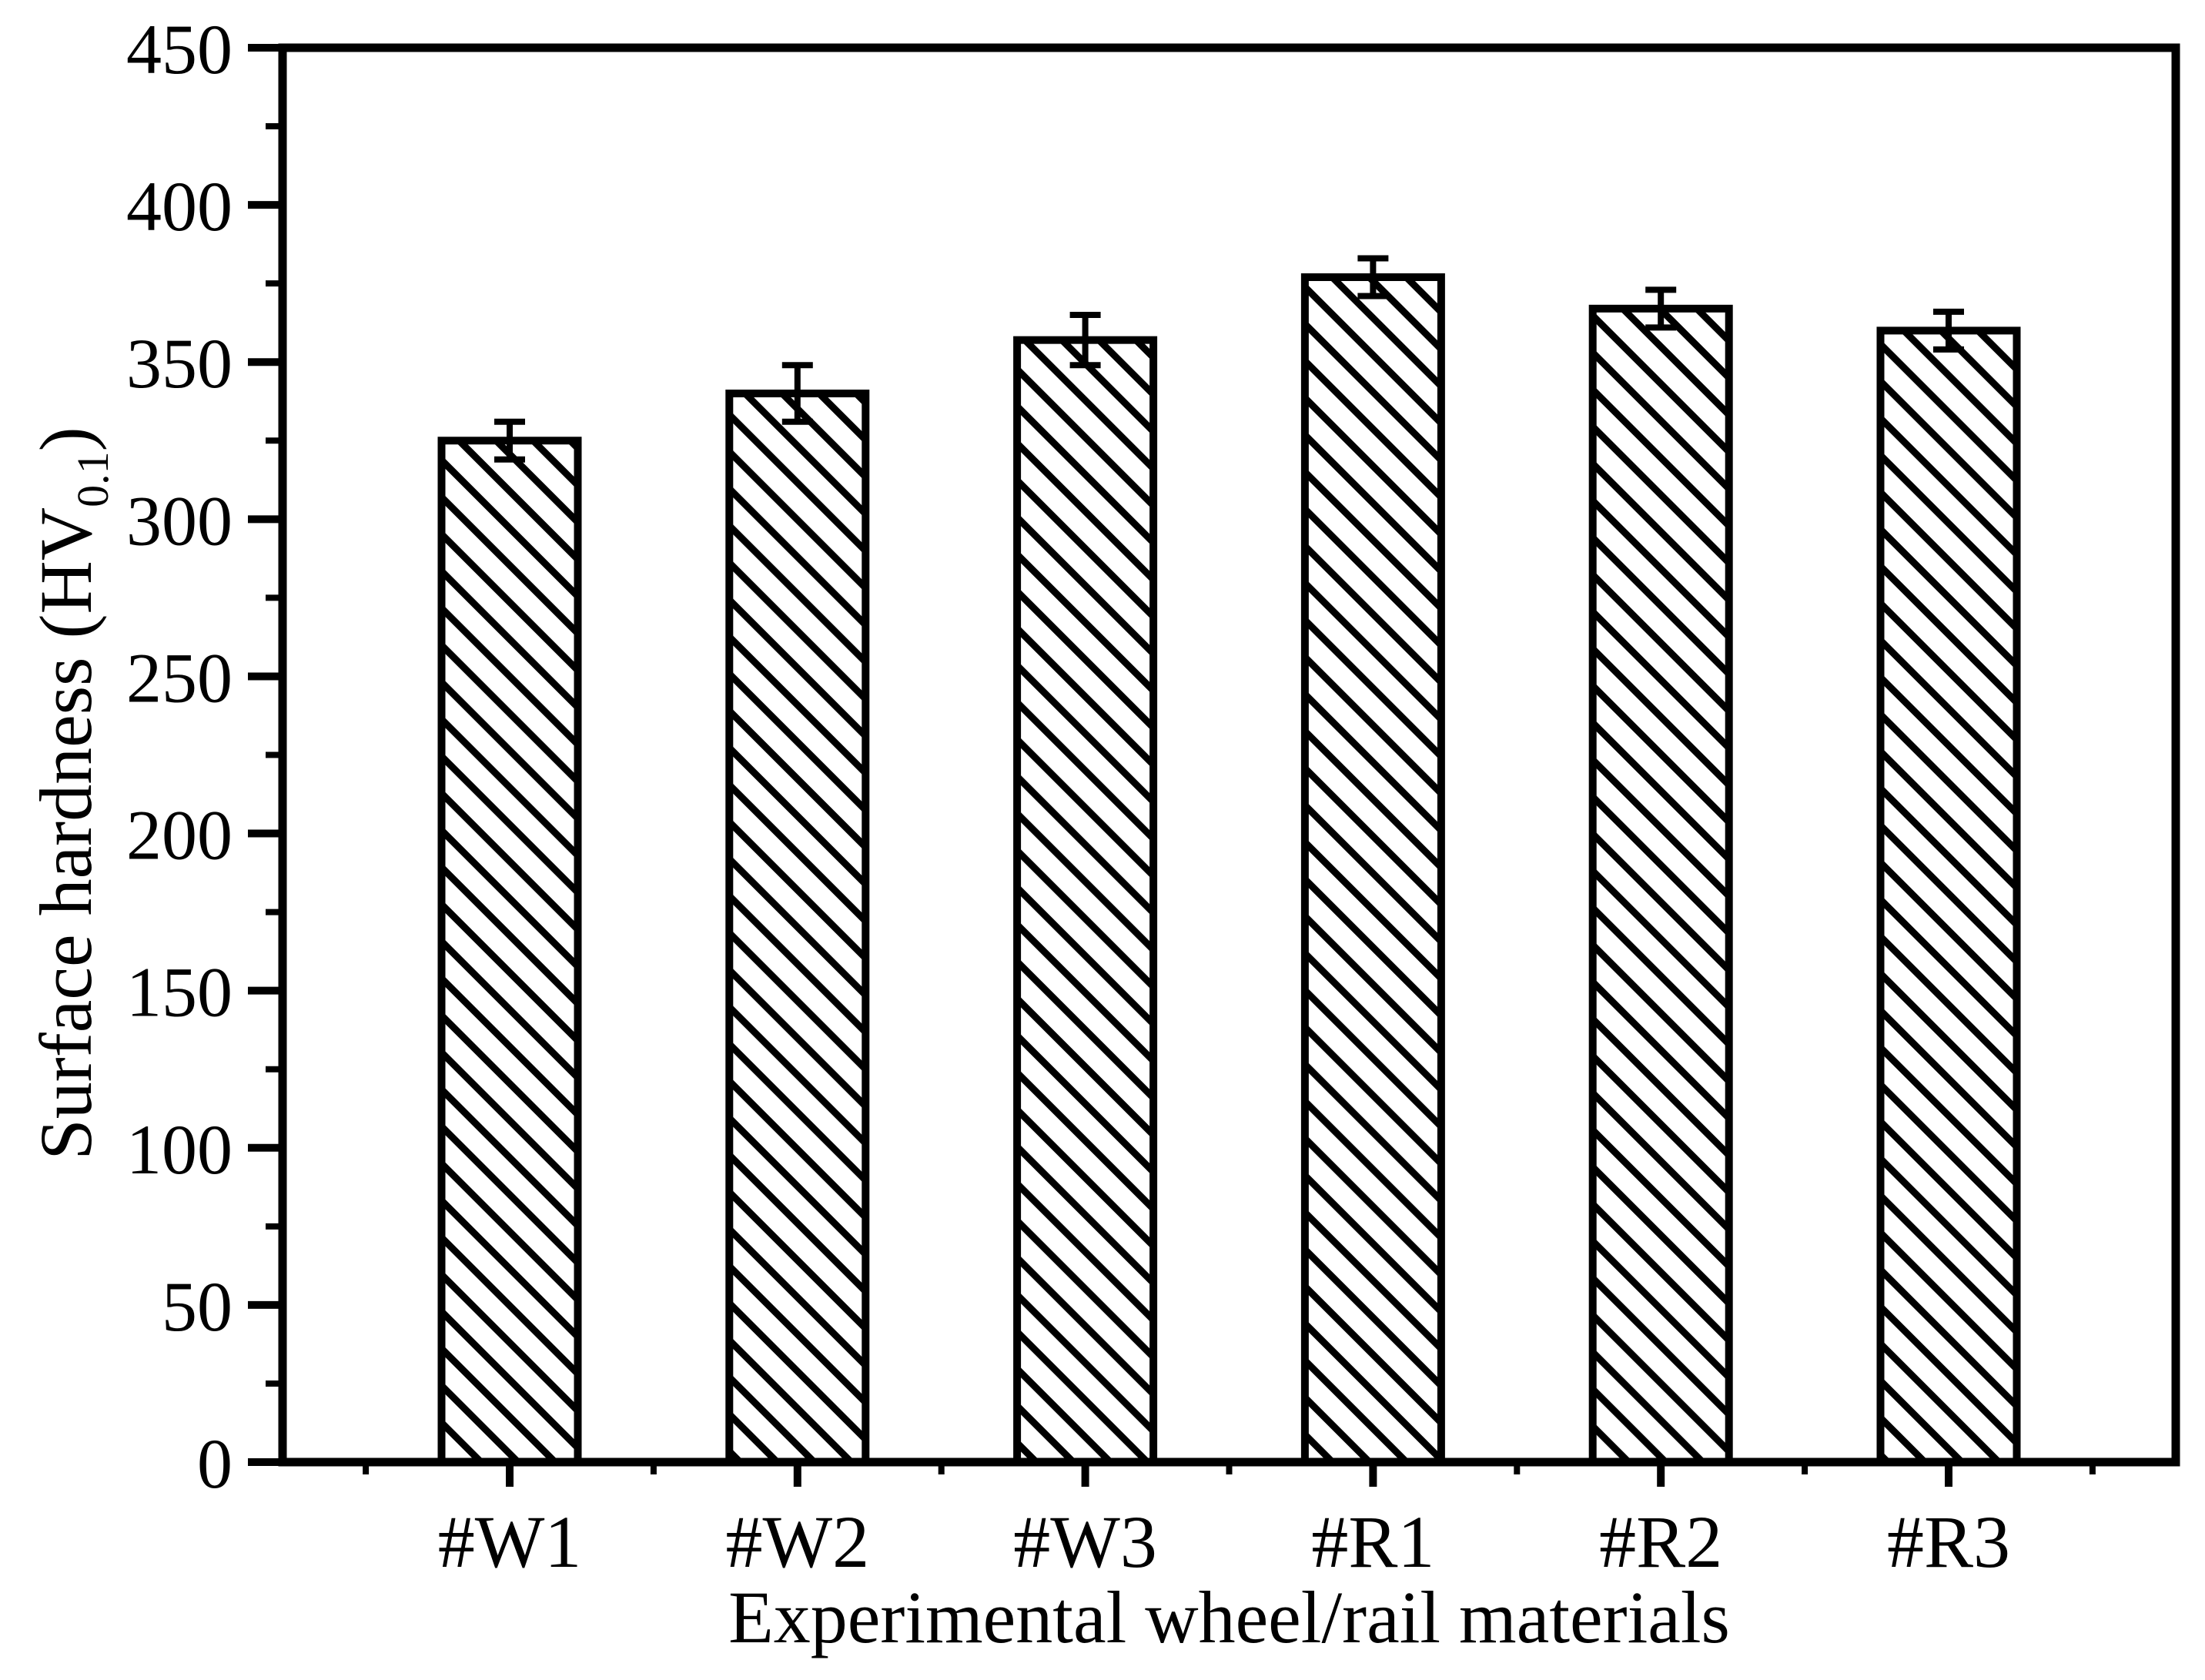 The width and height of the screenshot is (2205, 1680). I want to click on y-tick-label: 400, so click(179, 206).